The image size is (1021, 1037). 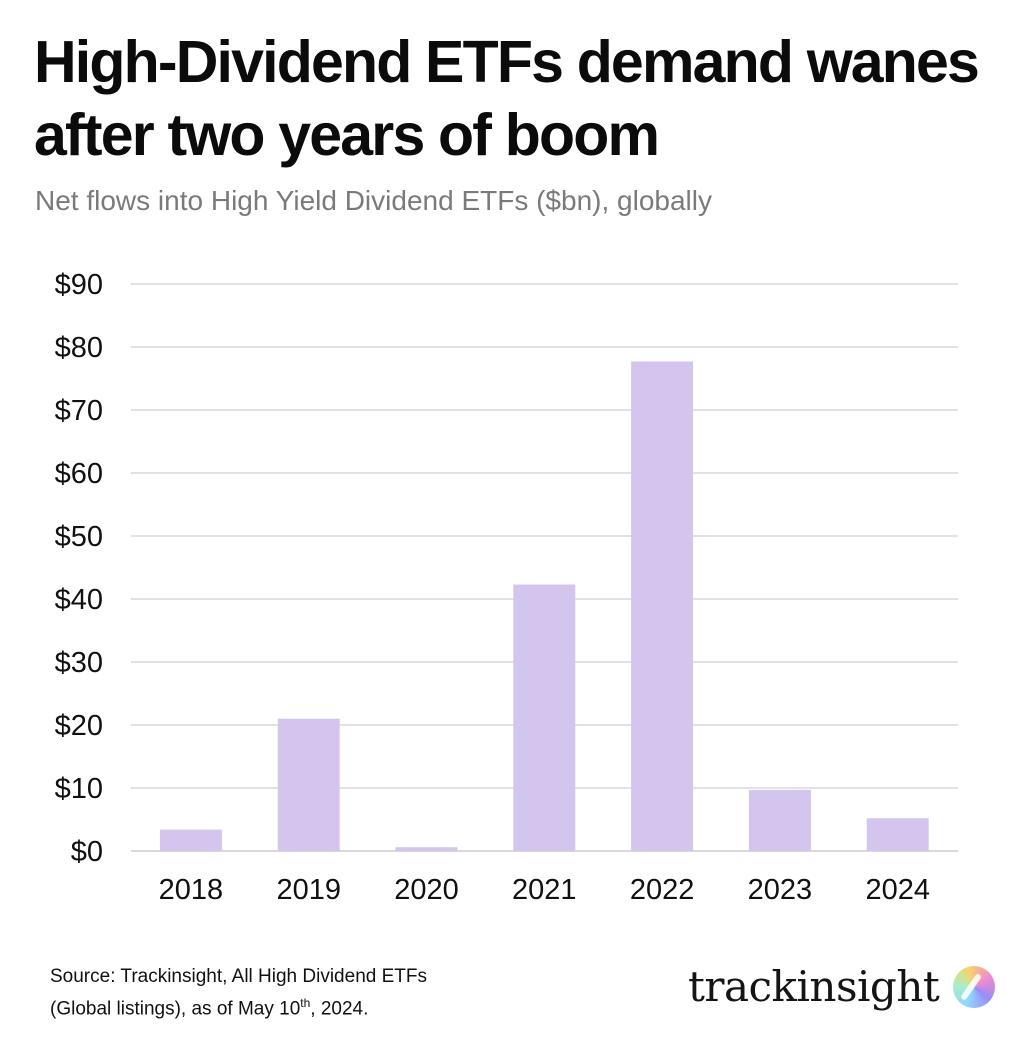 I want to click on bar-2023, so click(x=779, y=820).